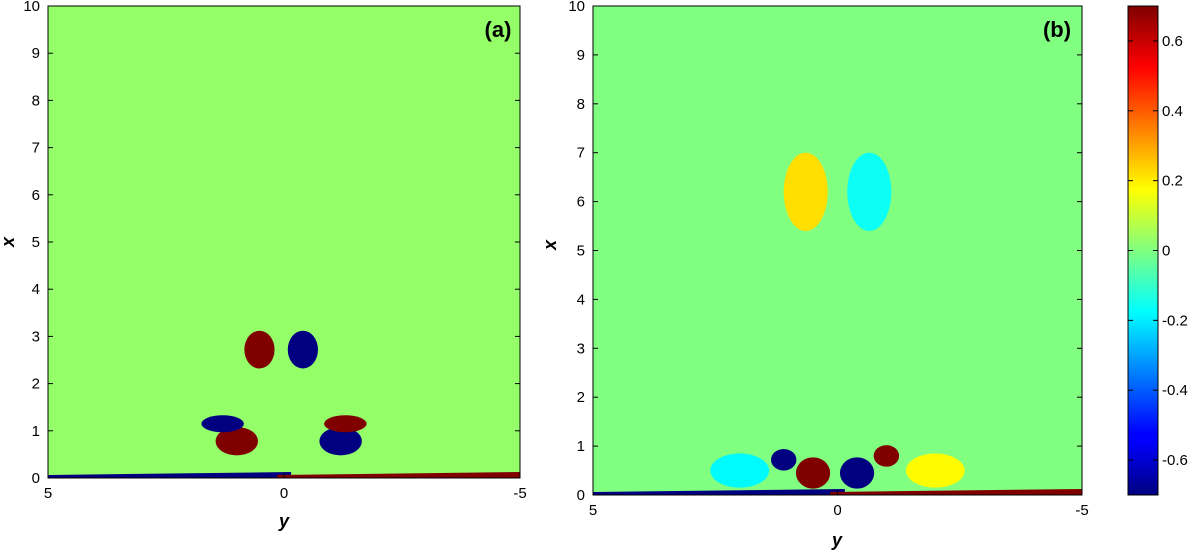  I want to click on heatmap-a-ylabel: x, so click(9, 242).